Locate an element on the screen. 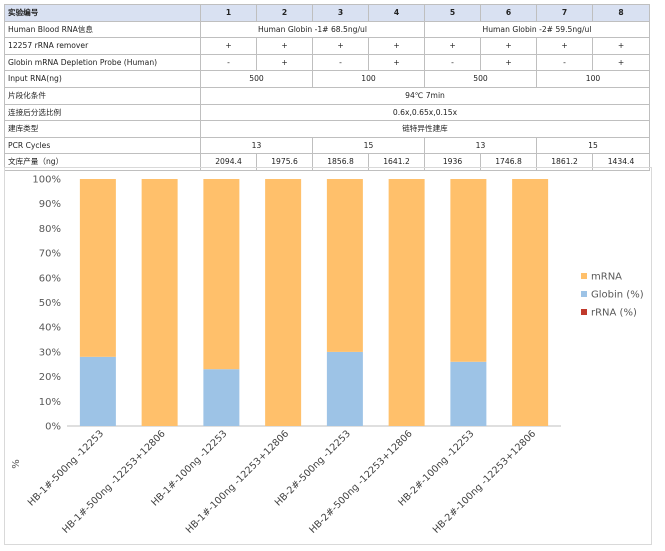 The image size is (665, 551). table-row: Input RNA(ng) 500 100 500 100 is located at coordinates (327, 79).